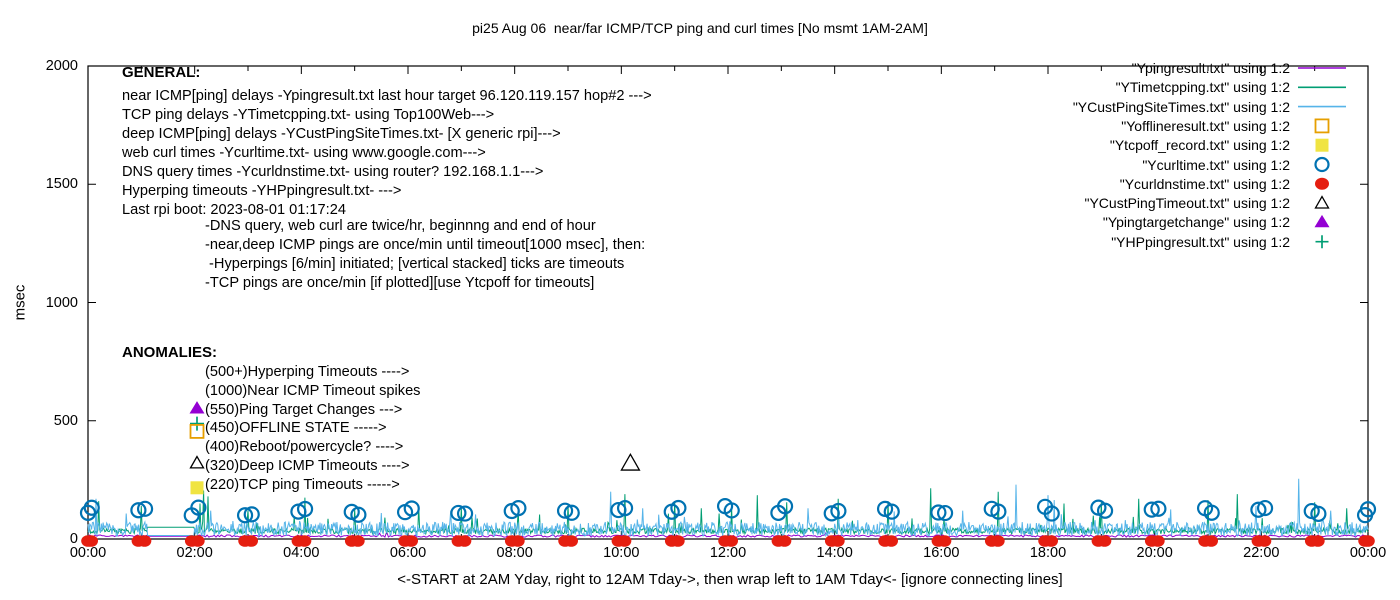 The image size is (1400, 600). What do you see at coordinates (1200, 241) in the screenshot?
I see `legend-label: "YHPpingresult.txt" using 1:2` at bounding box center [1200, 241].